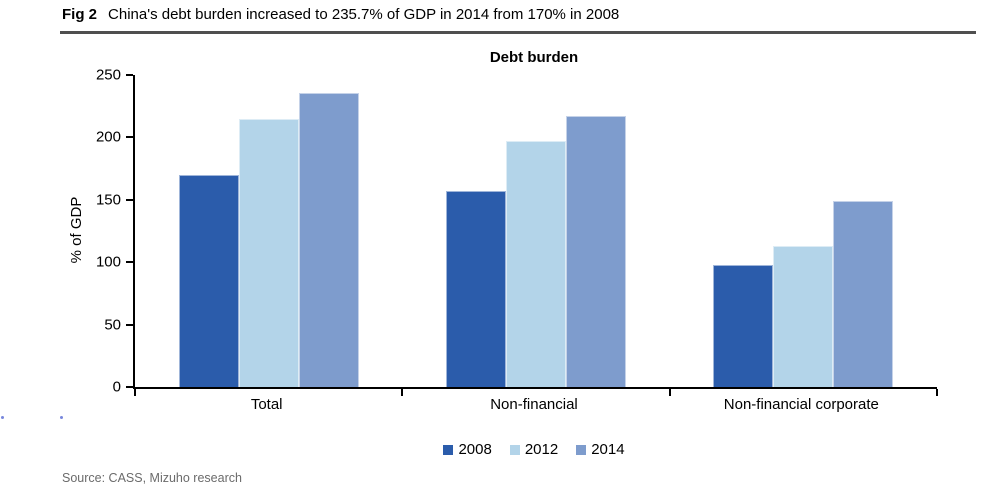 This screenshot has width=985, height=497. I want to click on y-axis-label: % of GDP, so click(76, 230).